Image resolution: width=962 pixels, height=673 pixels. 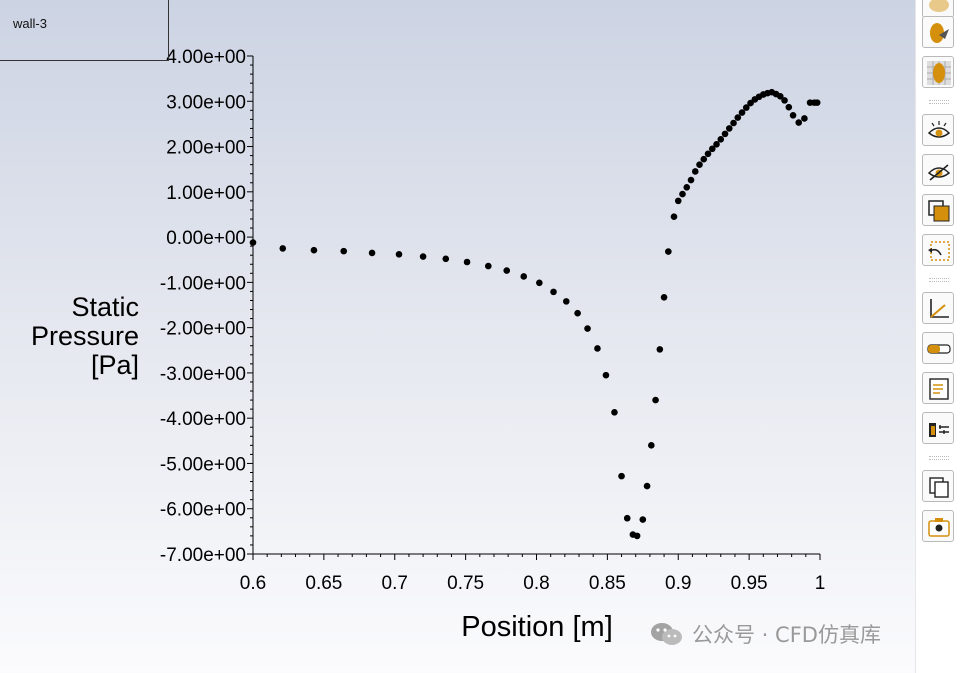 What do you see at coordinates (85, 336) in the screenshot?
I see `y-axis-label-line: Pressure` at bounding box center [85, 336].